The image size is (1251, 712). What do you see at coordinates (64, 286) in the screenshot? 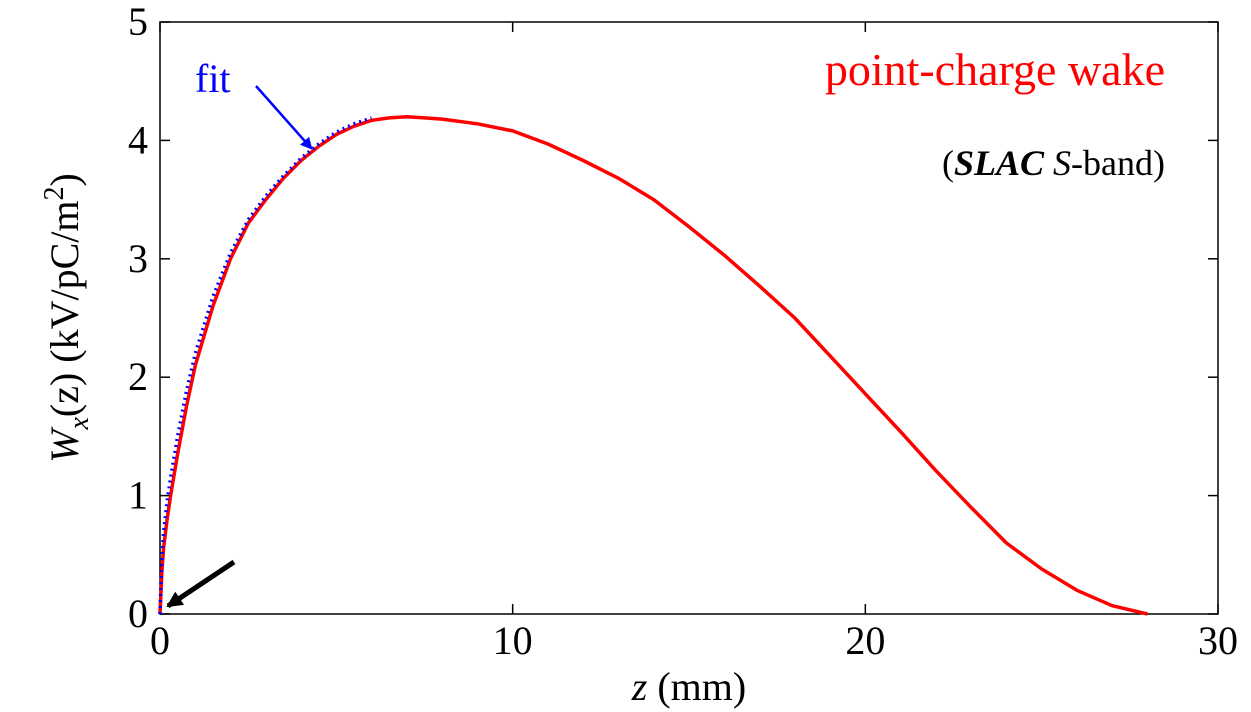
I see `y-axis-units-pre: (kV/pC/m` at bounding box center [64, 286].